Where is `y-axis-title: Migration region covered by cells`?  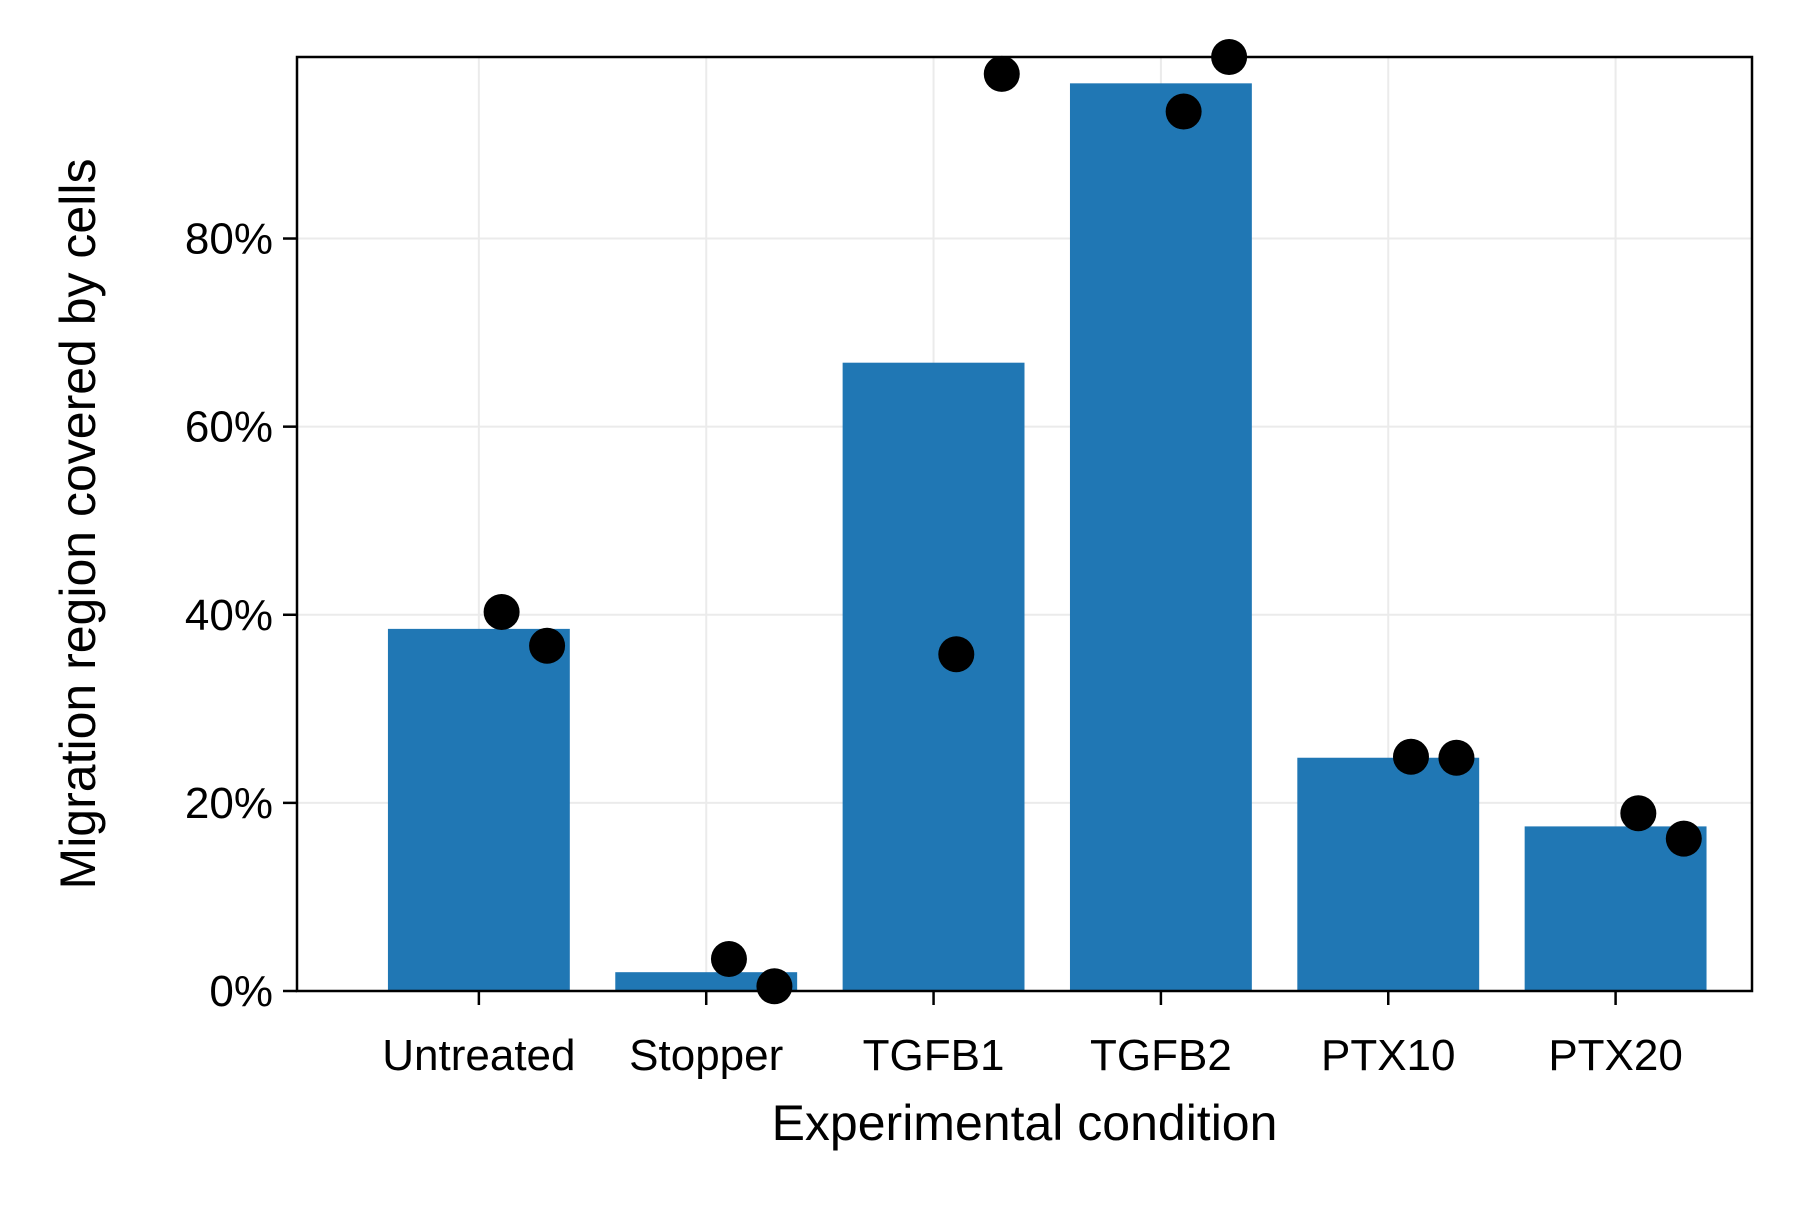
y-axis-title: Migration region covered by cells is located at coordinates (78, 524).